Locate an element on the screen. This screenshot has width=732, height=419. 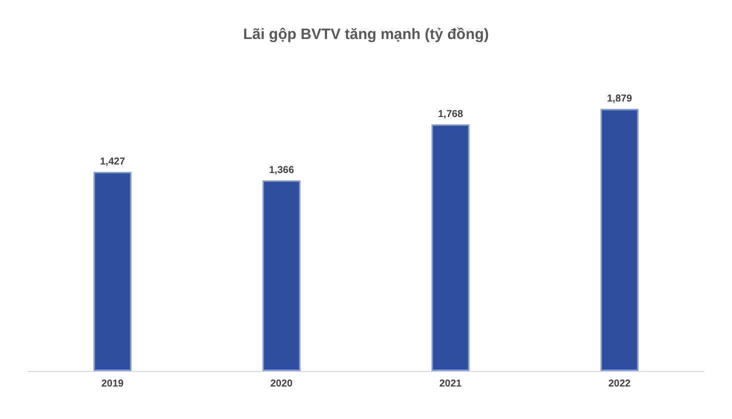
data-label: 1,427 is located at coordinates (113, 162).